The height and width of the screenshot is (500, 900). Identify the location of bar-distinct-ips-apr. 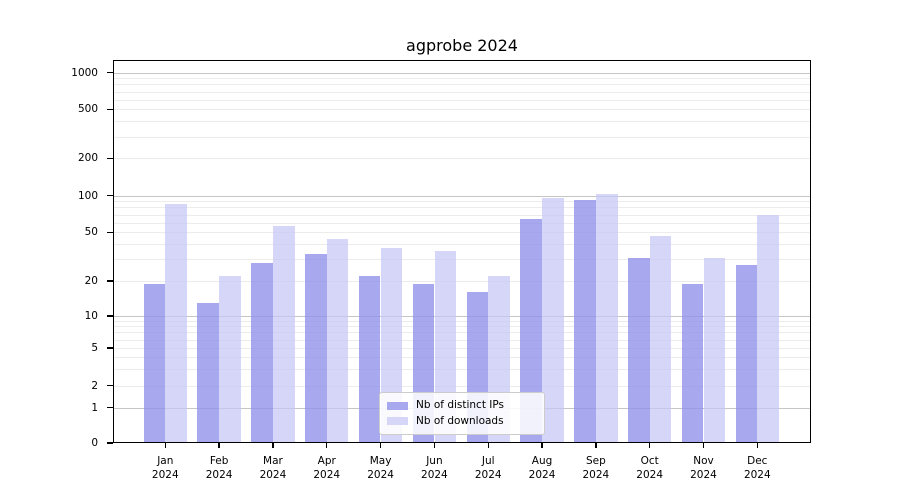
(316, 348).